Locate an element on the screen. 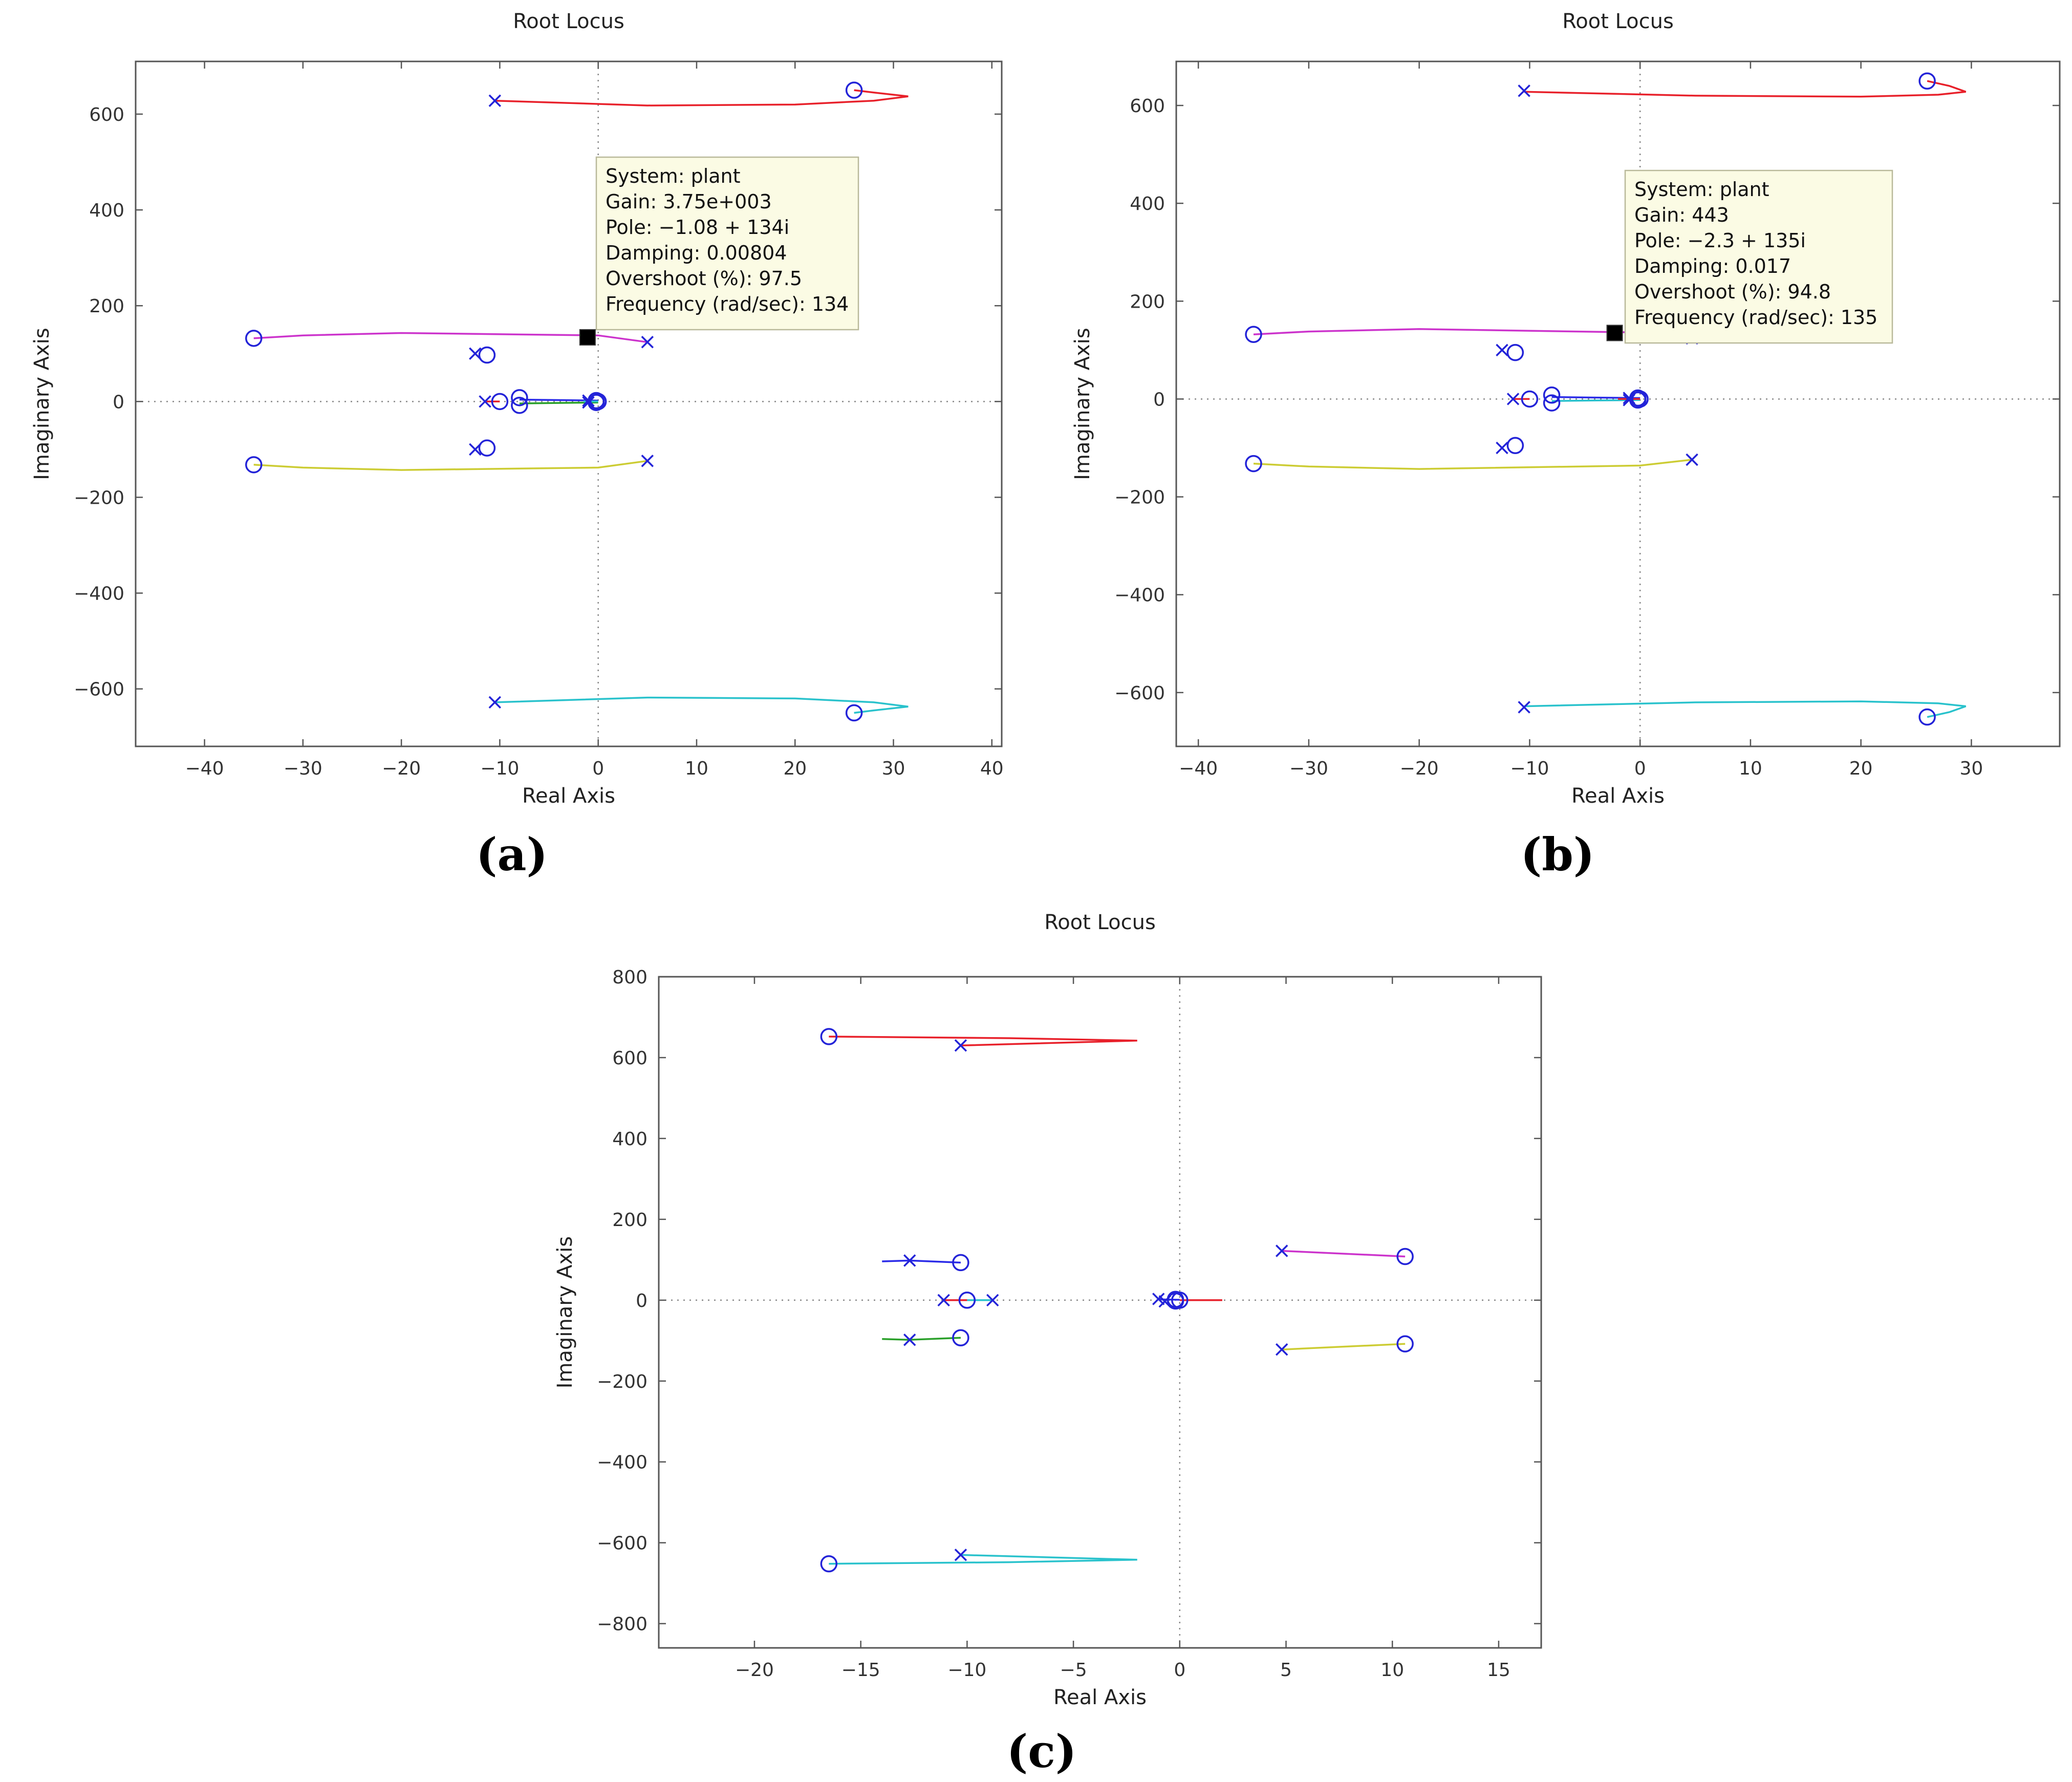 Image resolution: width=2072 pixels, height=1782 pixels. datatip-line: Pole: −2.3 + 135i is located at coordinates (1720, 240).